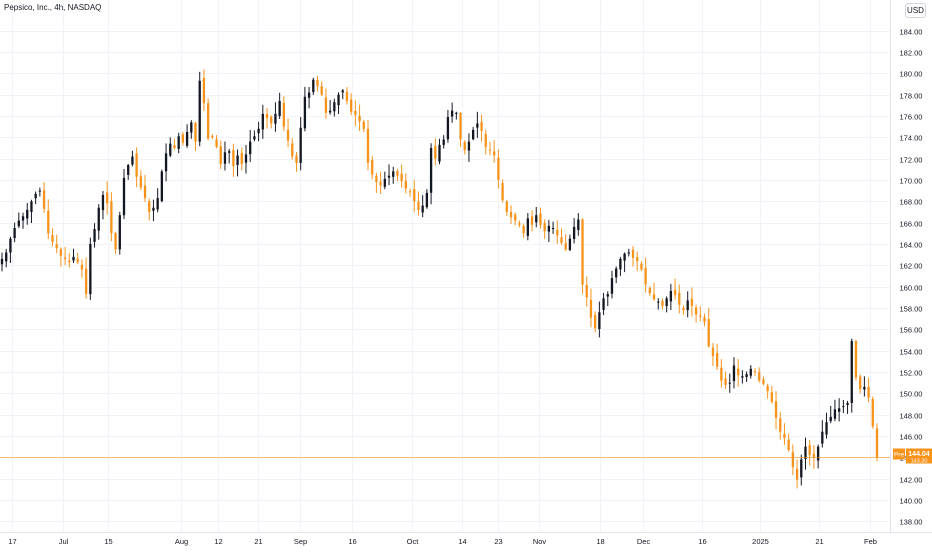 The width and height of the screenshot is (932, 555). I want to click on y-tick-label: 154.00, so click(911, 352).